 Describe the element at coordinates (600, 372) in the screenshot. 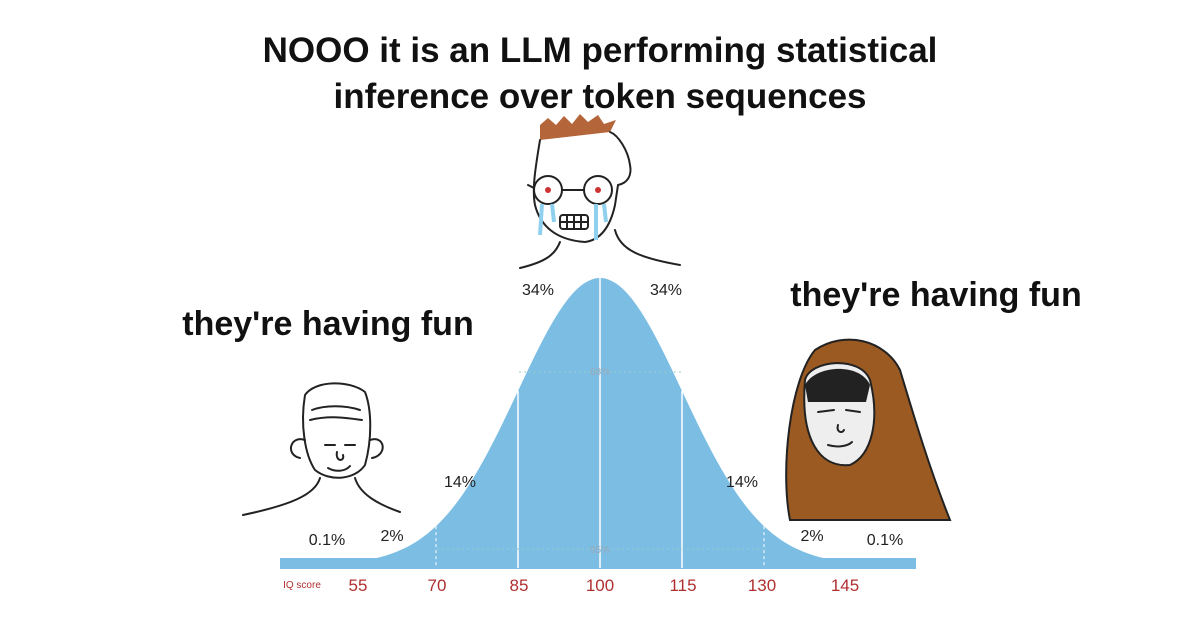

I see `band-label: 68%` at that location.